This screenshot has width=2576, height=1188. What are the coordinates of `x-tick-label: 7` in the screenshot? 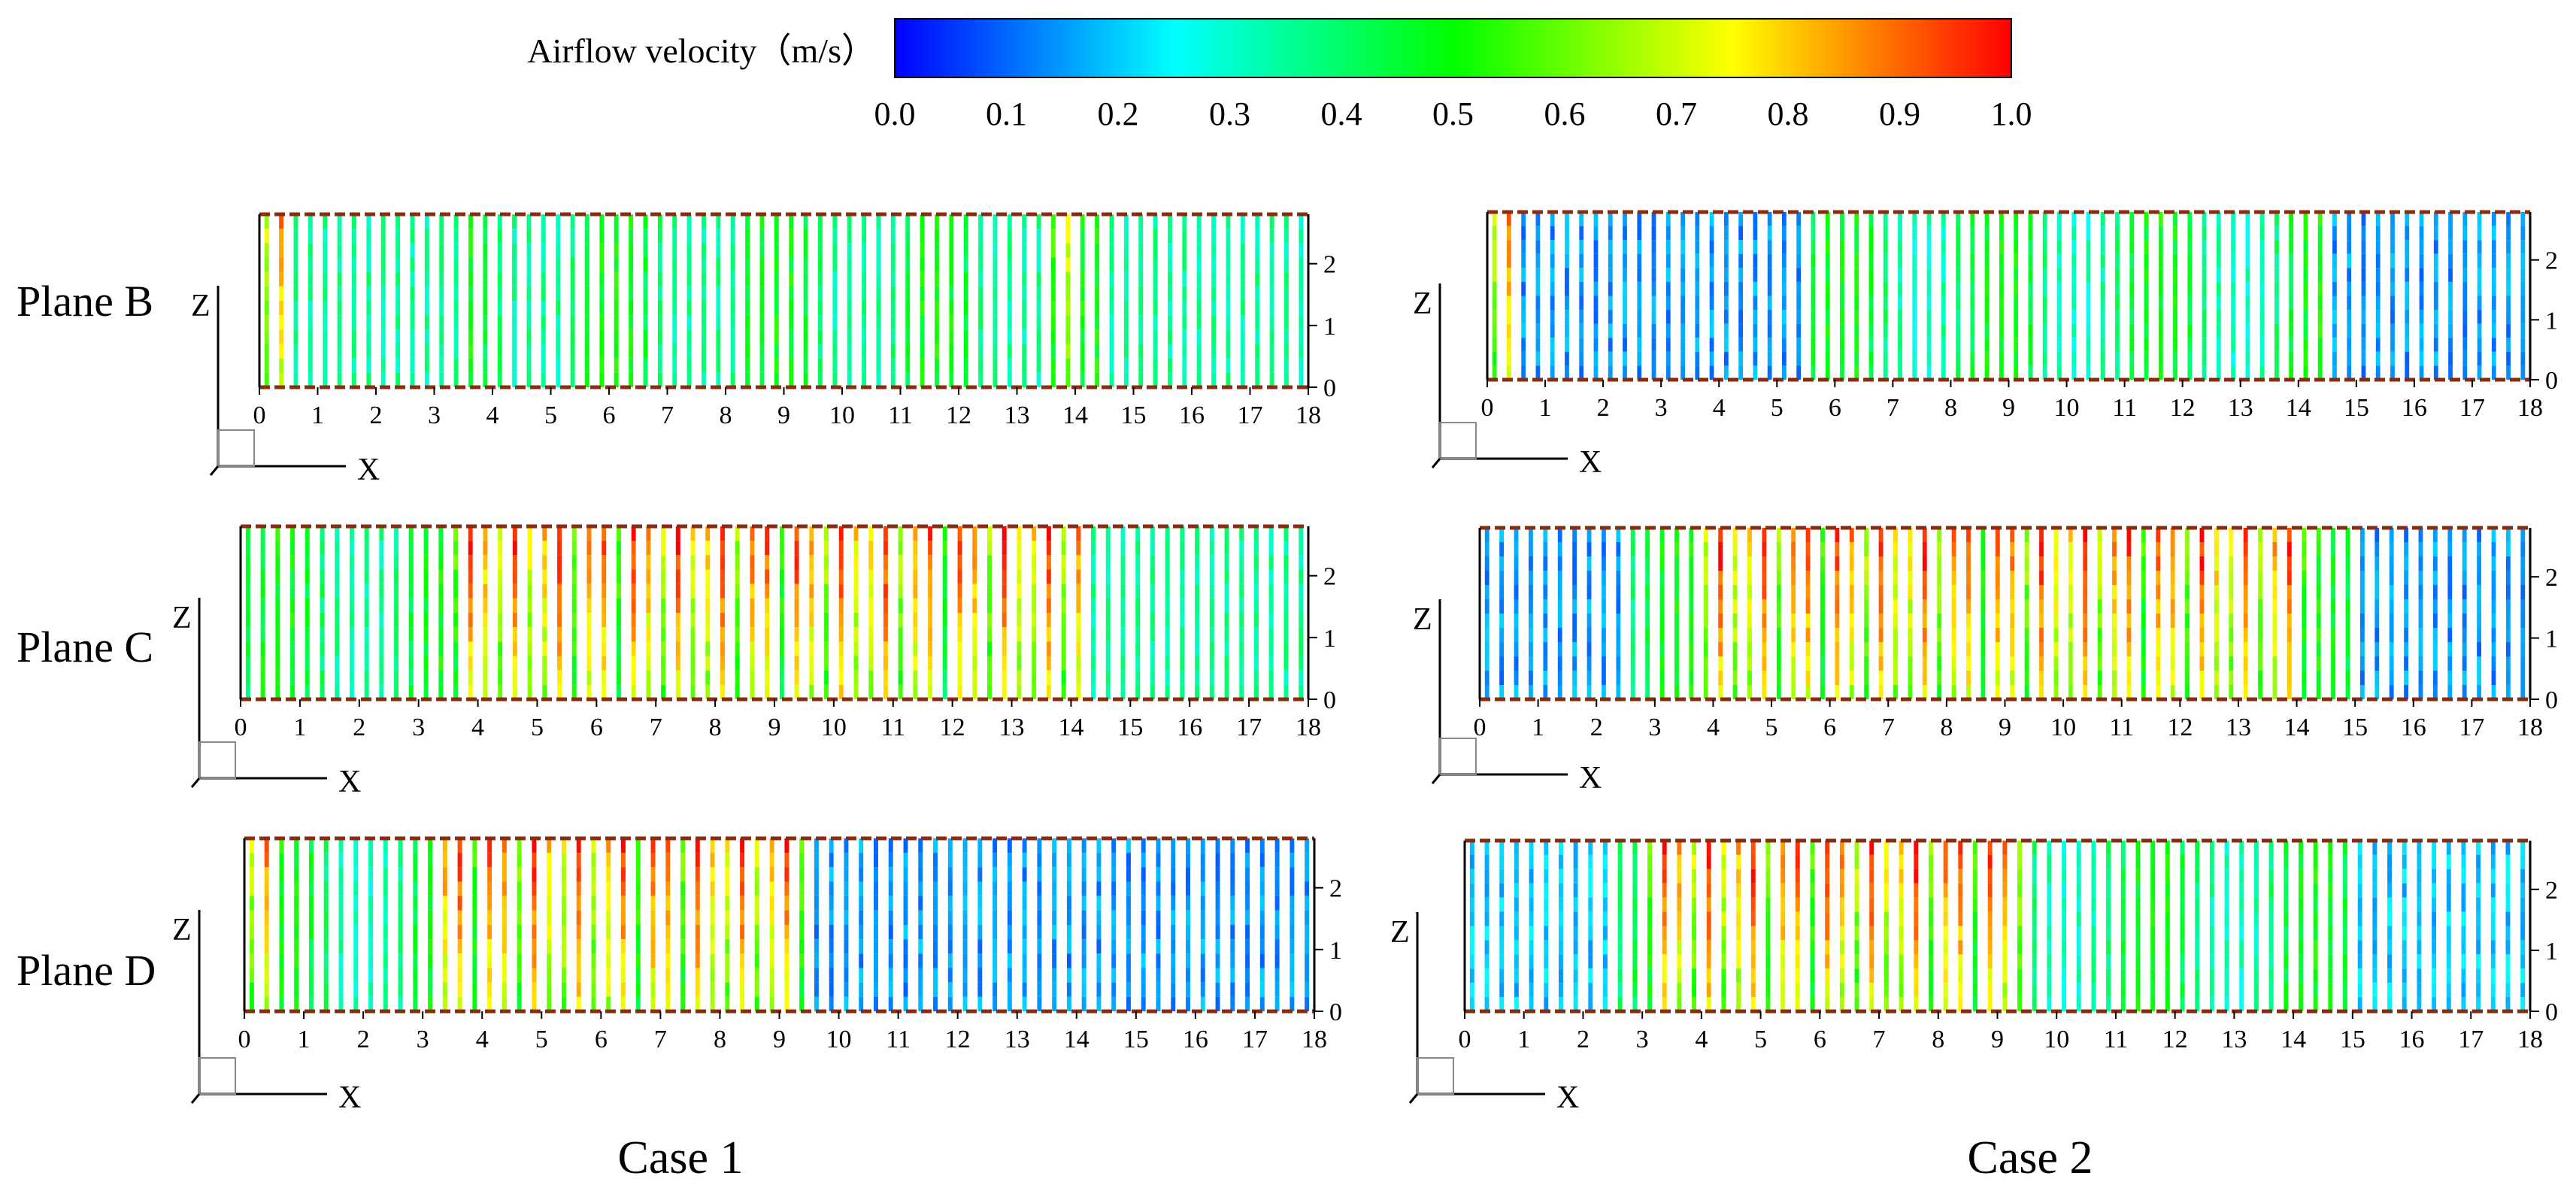 It's located at (1893, 408).